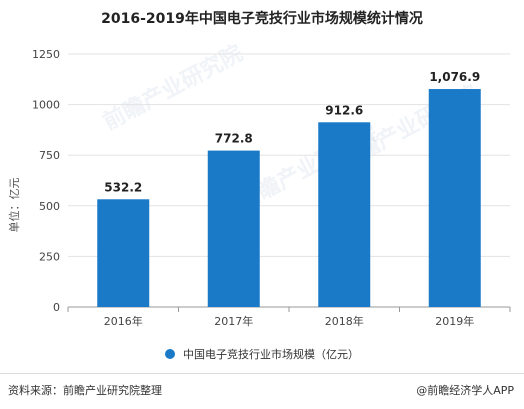 The image size is (524, 409). What do you see at coordinates (46, 105) in the screenshot?
I see `y-tick-label: 1000` at bounding box center [46, 105].